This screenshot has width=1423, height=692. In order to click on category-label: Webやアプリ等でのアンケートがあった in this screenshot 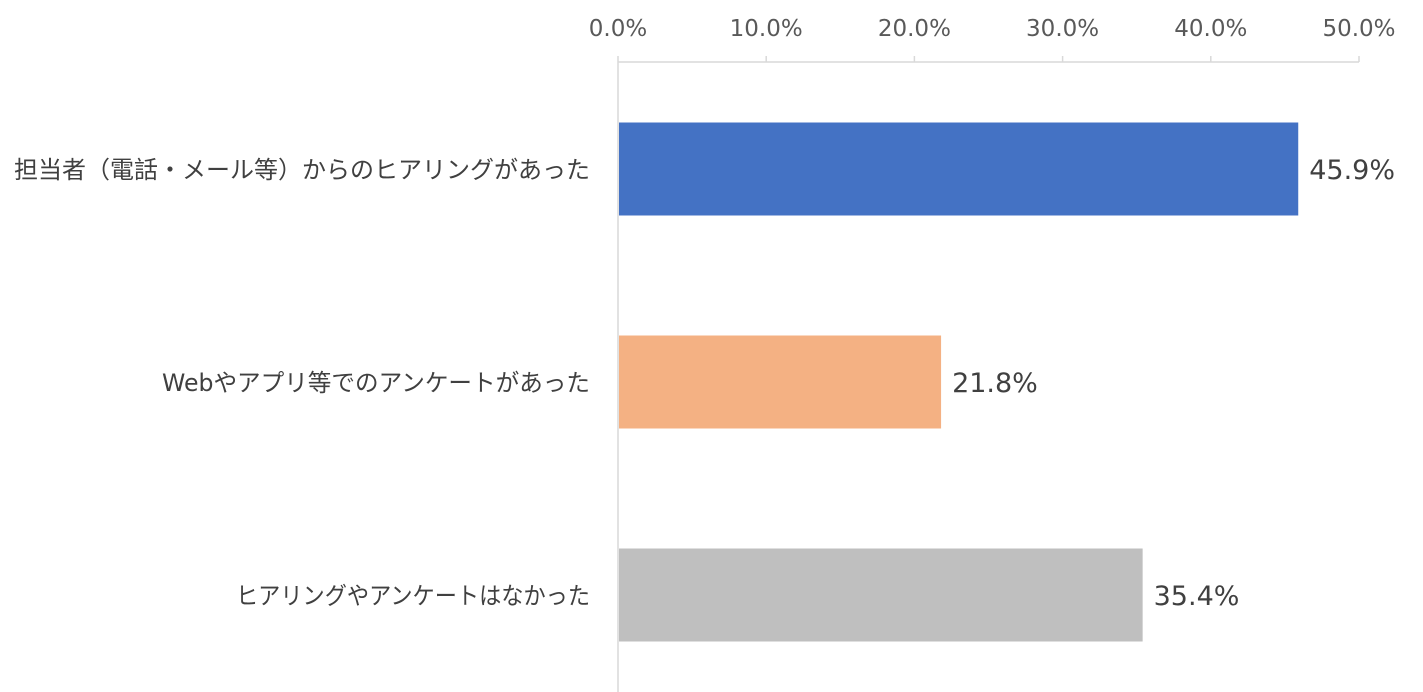, I will do `click(376, 383)`.